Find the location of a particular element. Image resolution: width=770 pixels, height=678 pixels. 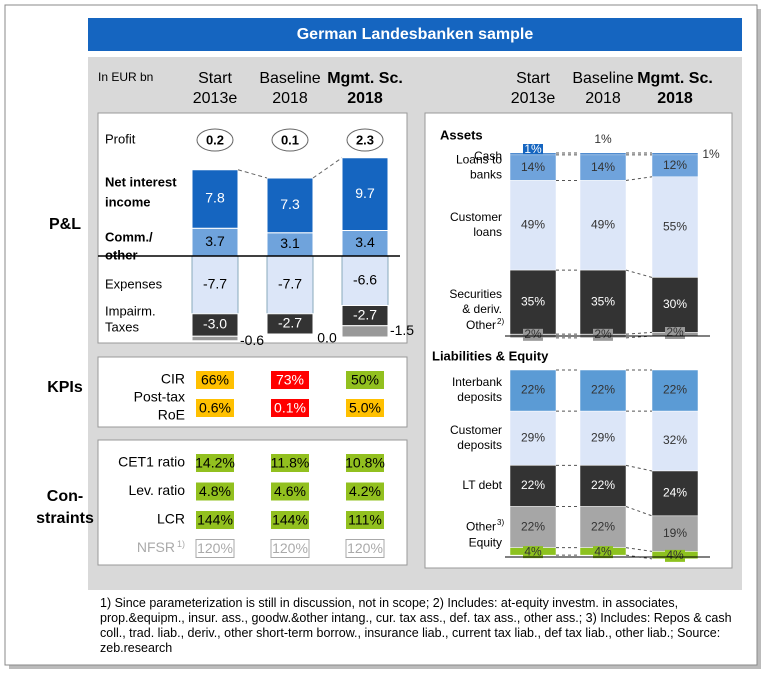

section-label: P&L is located at coordinates (65, 224).